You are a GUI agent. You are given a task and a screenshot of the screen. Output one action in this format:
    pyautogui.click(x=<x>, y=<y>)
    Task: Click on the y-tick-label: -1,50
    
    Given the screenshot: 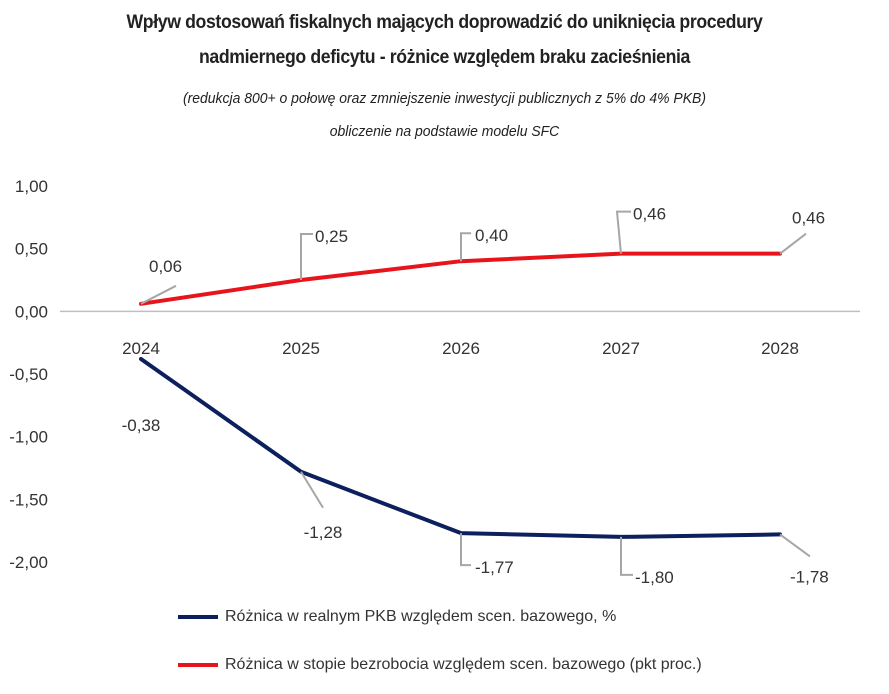 What is the action you would take?
    pyautogui.click(x=28, y=499)
    